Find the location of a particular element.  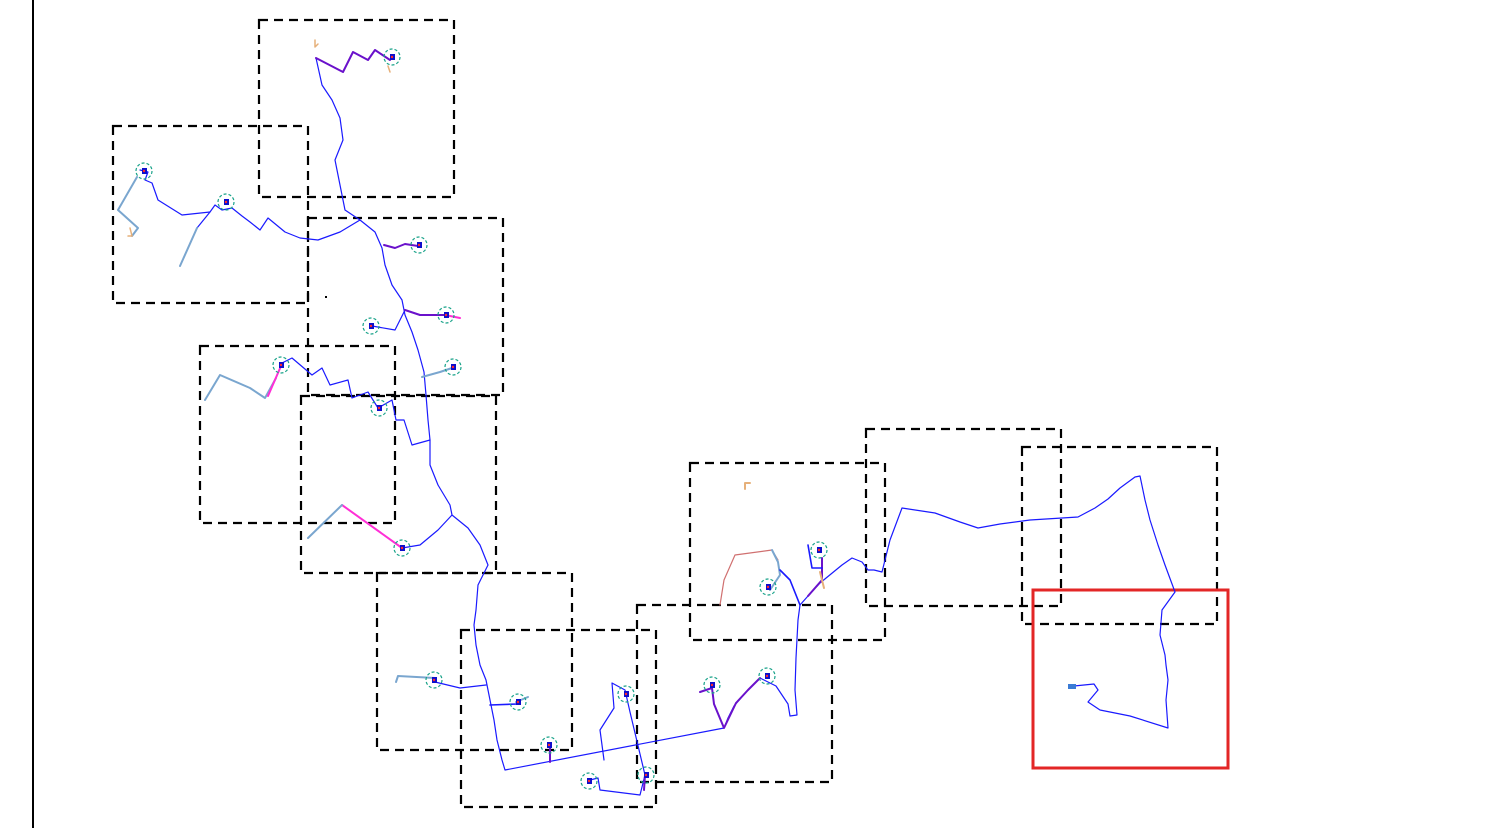

endpoint-marker is located at coordinates (1072, 686).